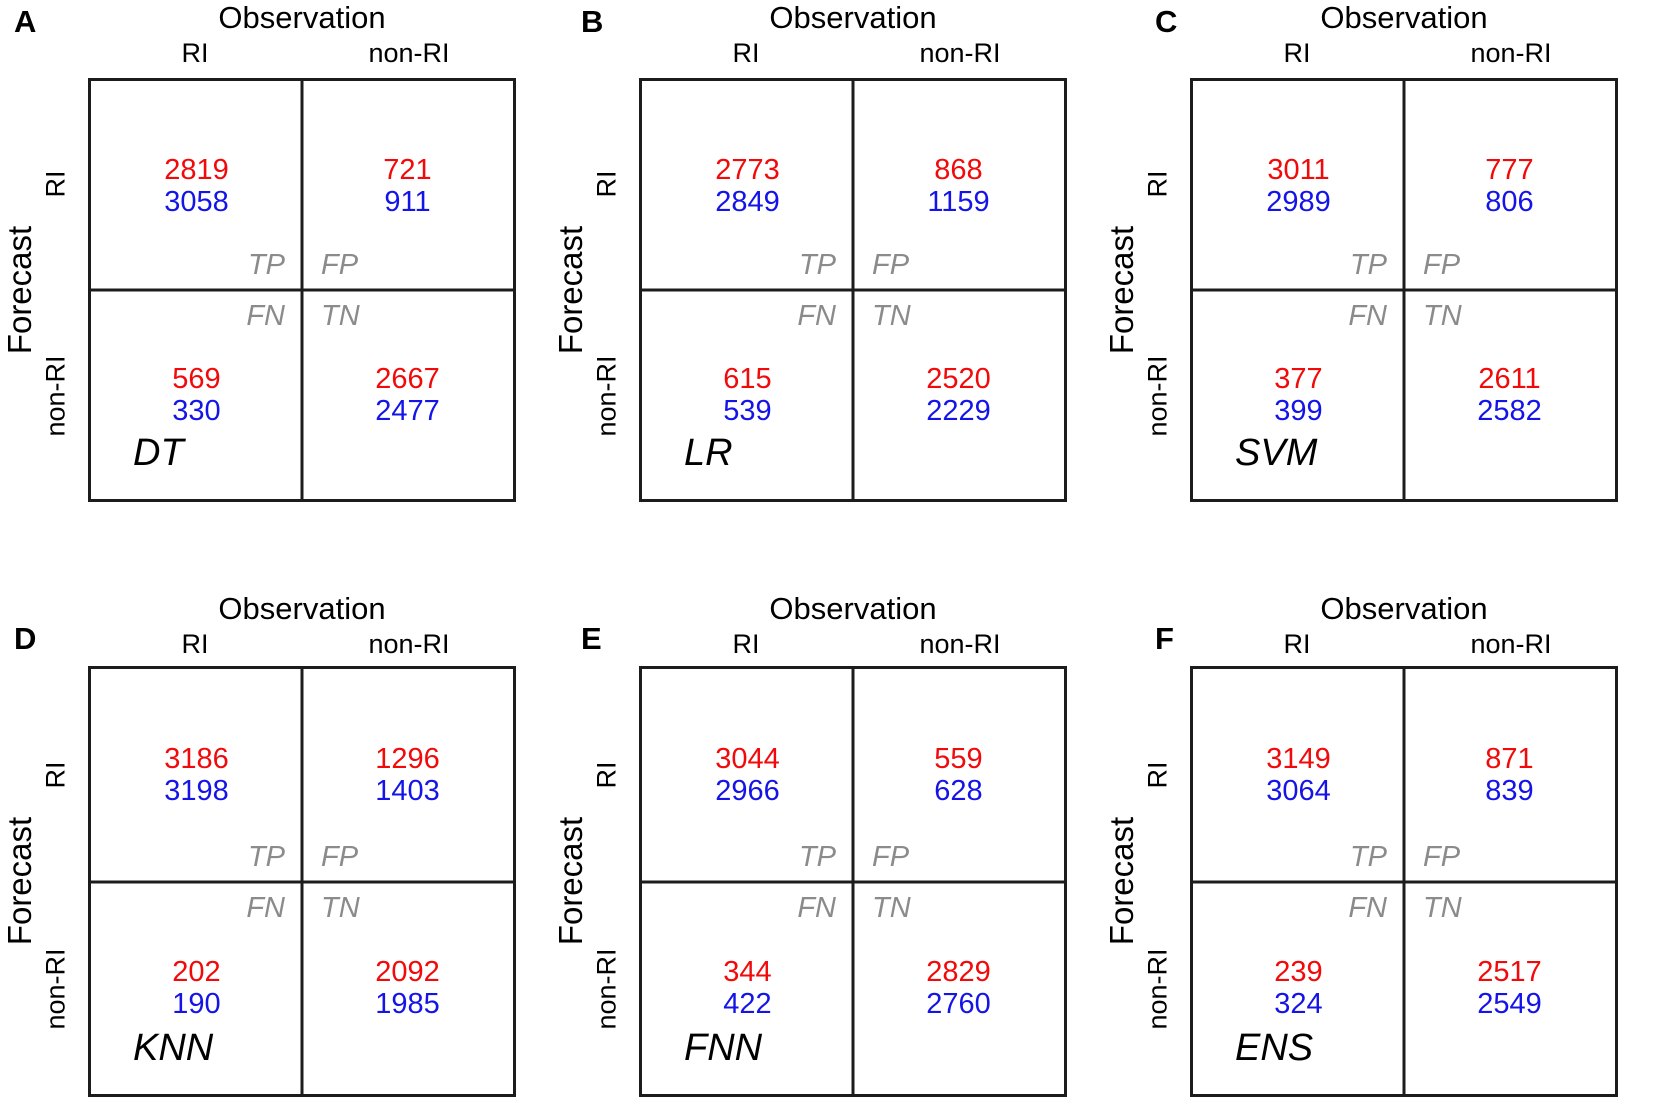 This screenshot has height=1102, width=1654. What do you see at coordinates (196, 791) in the screenshot?
I see `tp-blue-value: 3198` at bounding box center [196, 791].